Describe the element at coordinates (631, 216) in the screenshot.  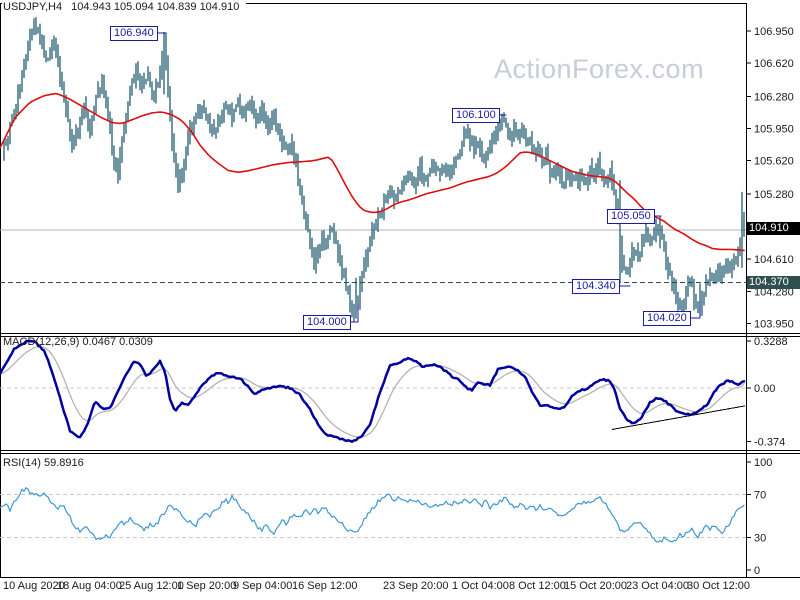
I see `price-annotation-box: 105.050` at that location.